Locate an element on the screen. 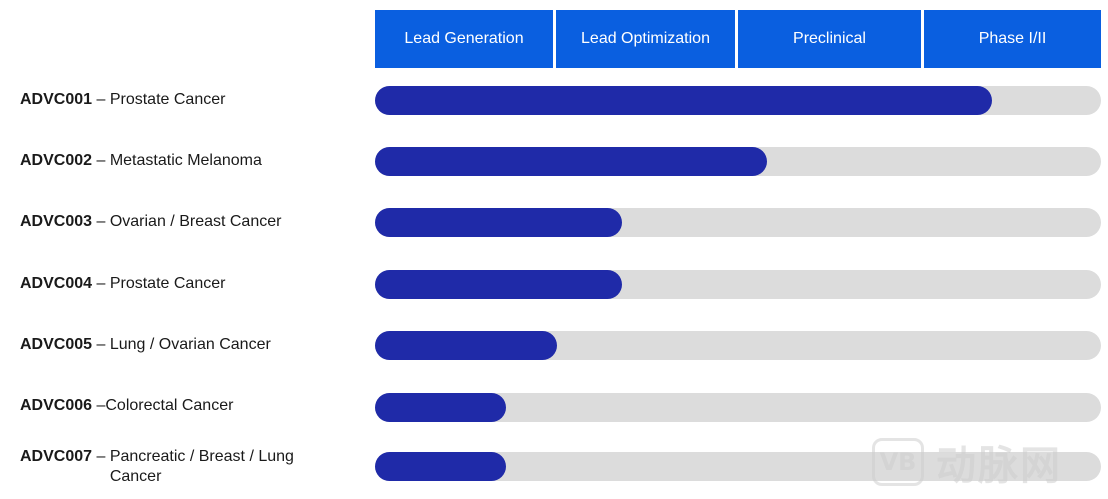 The image size is (1108, 499). row-label: ADVC001 – Prostate Cancer is located at coordinates (190, 100).